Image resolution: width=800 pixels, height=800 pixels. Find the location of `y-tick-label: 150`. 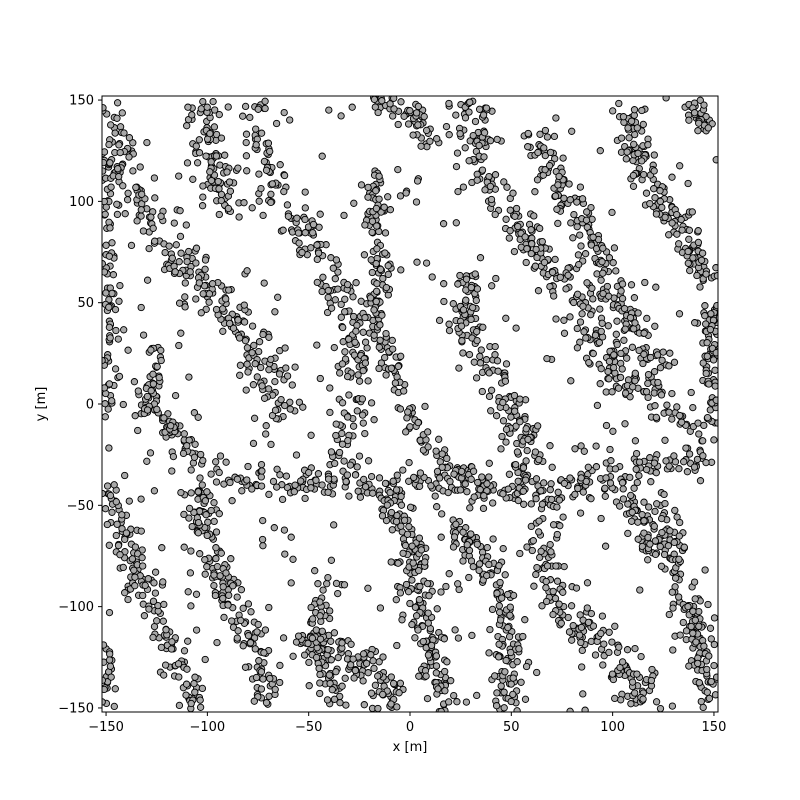

y-tick-label: 150 is located at coordinates (81, 101).